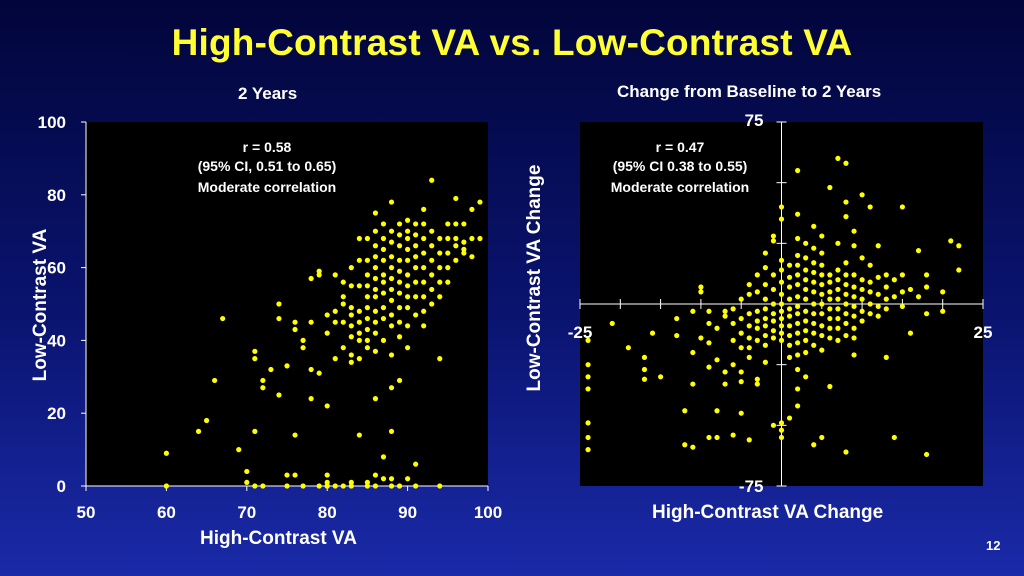  Describe the element at coordinates (993, 545) in the screenshot. I see `page-number: 12` at that location.